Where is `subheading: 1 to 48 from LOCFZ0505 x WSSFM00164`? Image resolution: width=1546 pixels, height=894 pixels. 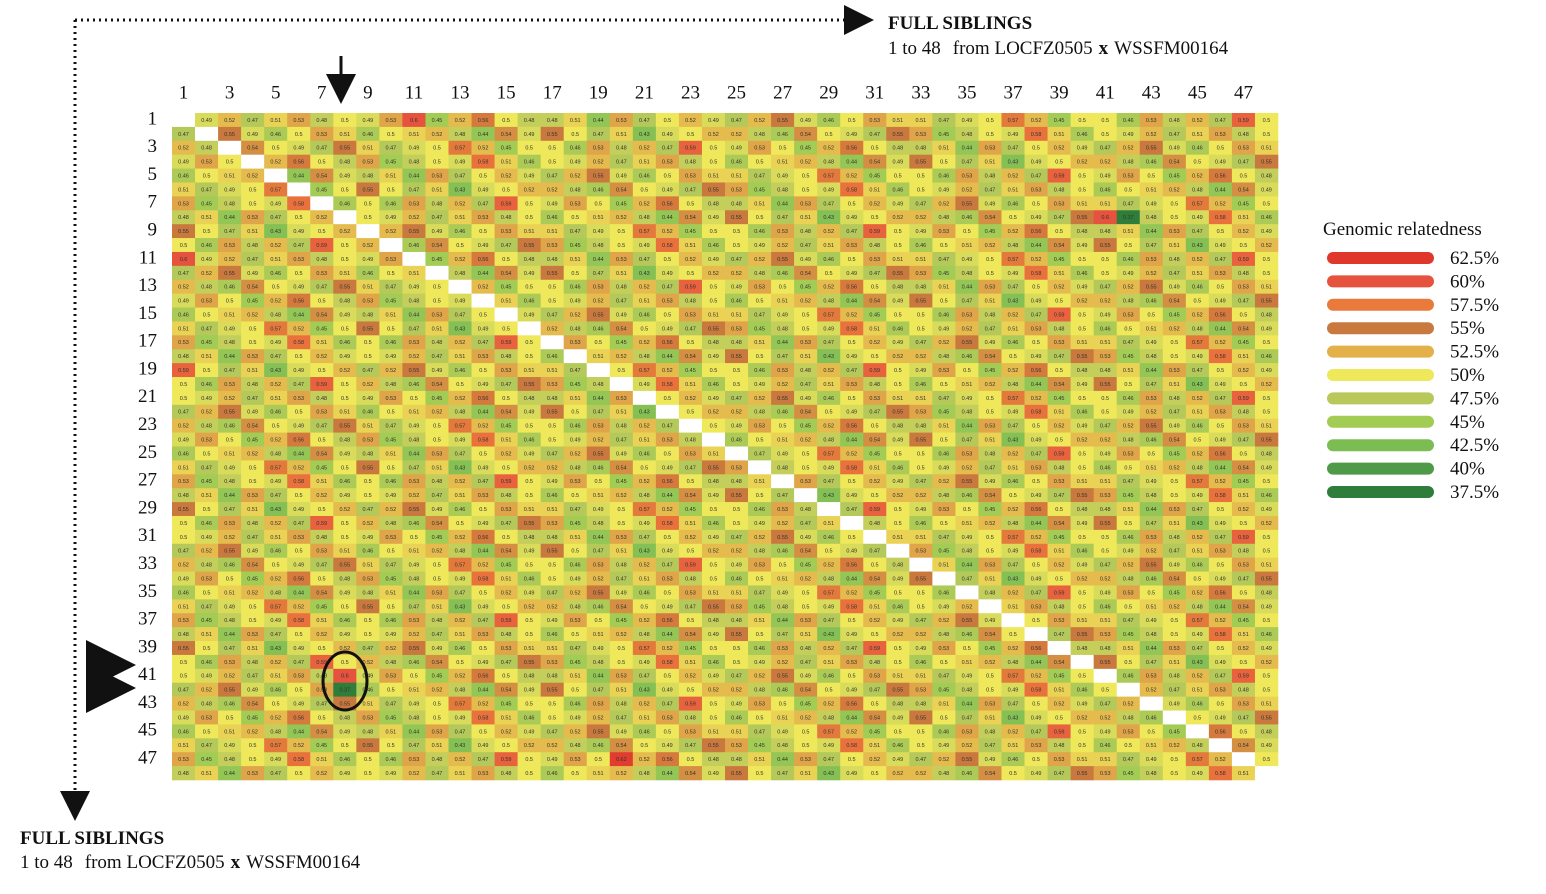 subheading: 1 to 48 from LOCFZ0505 x WSSFM00164 is located at coordinates (1058, 48).